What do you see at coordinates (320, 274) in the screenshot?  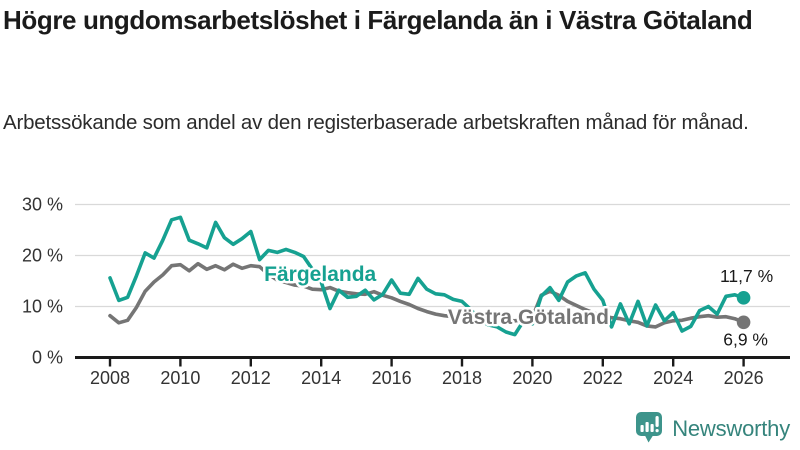 I see `series-label-fargelanda: Färgelanda` at bounding box center [320, 274].